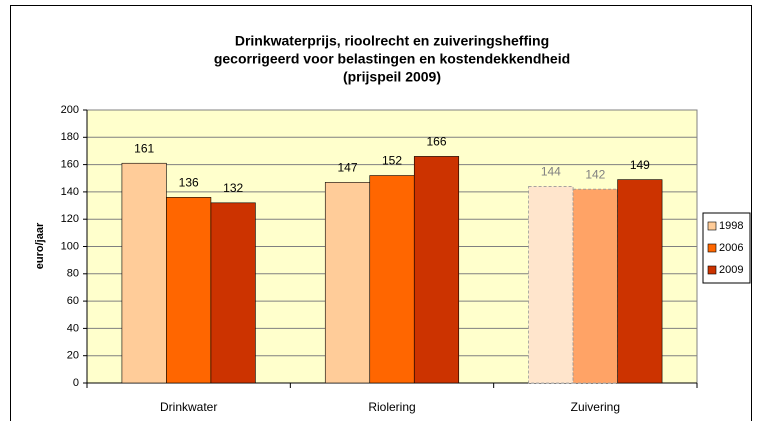 The height and width of the screenshot is (426, 758). Describe the element at coordinates (188, 407) in the screenshot. I see `x-tick-label: Drinkwater` at that location.